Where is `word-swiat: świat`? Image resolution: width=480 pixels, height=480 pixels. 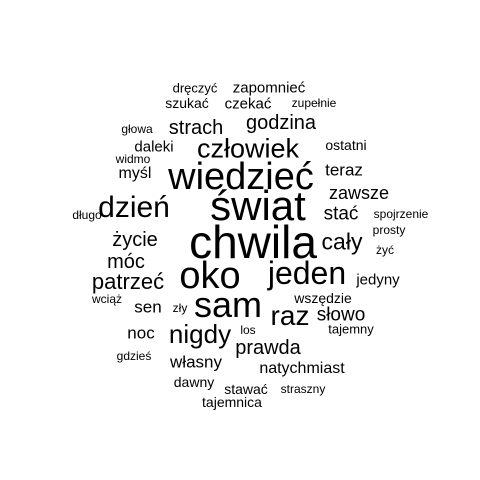 word-swiat: świat is located at coordinates (258, 205).